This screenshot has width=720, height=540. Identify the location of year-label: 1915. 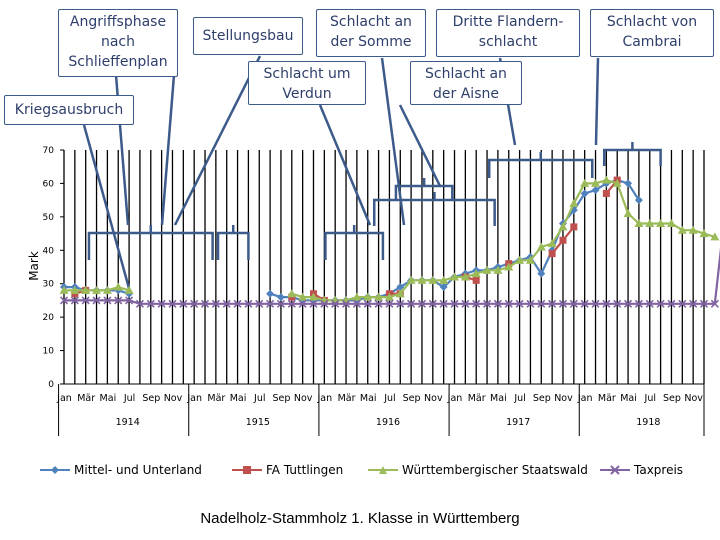
(258, 422).